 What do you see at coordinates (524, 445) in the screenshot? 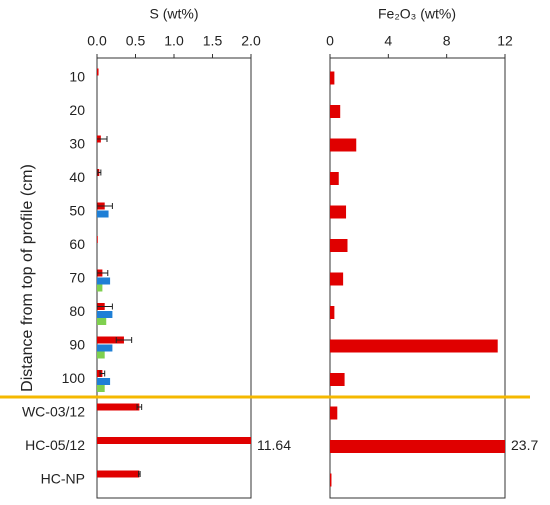
I see `value-label: 23.7` at bounding box center [524, 445].